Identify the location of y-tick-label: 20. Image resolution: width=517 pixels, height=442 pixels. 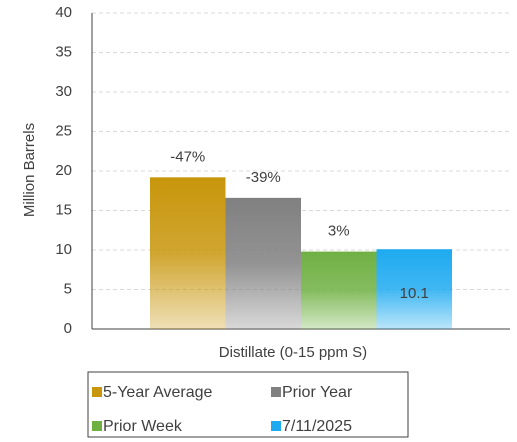
(63, 170).